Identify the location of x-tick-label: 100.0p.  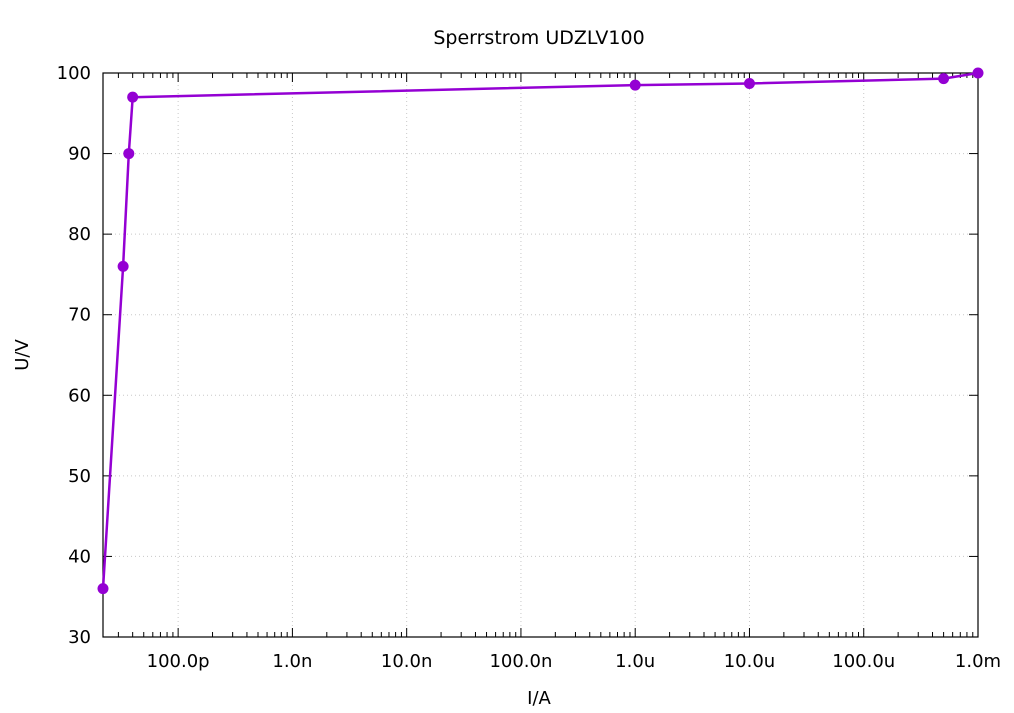
(178, 661).